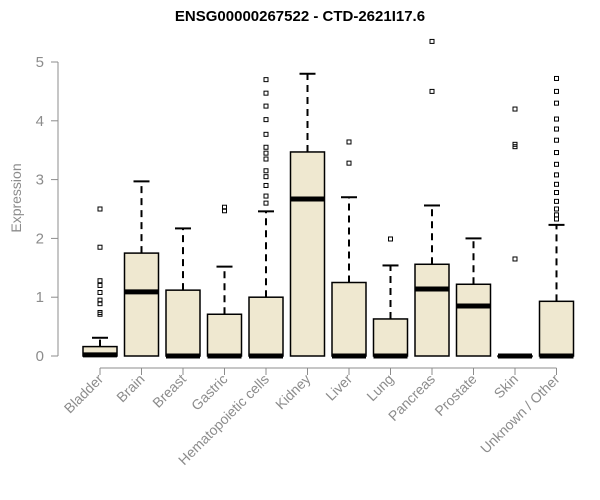  Describe the element at coordinates (84, 394) in the screenshot. I see `x-tick-label: Bladder` at that location.